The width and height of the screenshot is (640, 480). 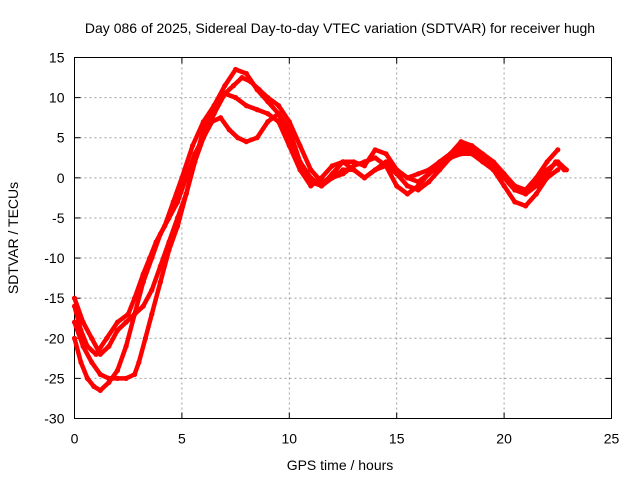 What do you see at coordinates (345, 439) in the screenshot?
I see `x-tick-labels: 0 5 10 15 20 25` at bounding box center [345, 439].